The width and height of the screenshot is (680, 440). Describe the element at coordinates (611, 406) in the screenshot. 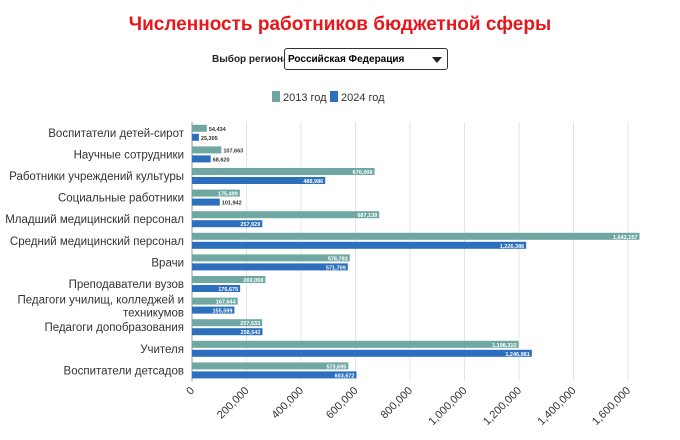

I see `x-tick-label: 1,600,000` at that location.